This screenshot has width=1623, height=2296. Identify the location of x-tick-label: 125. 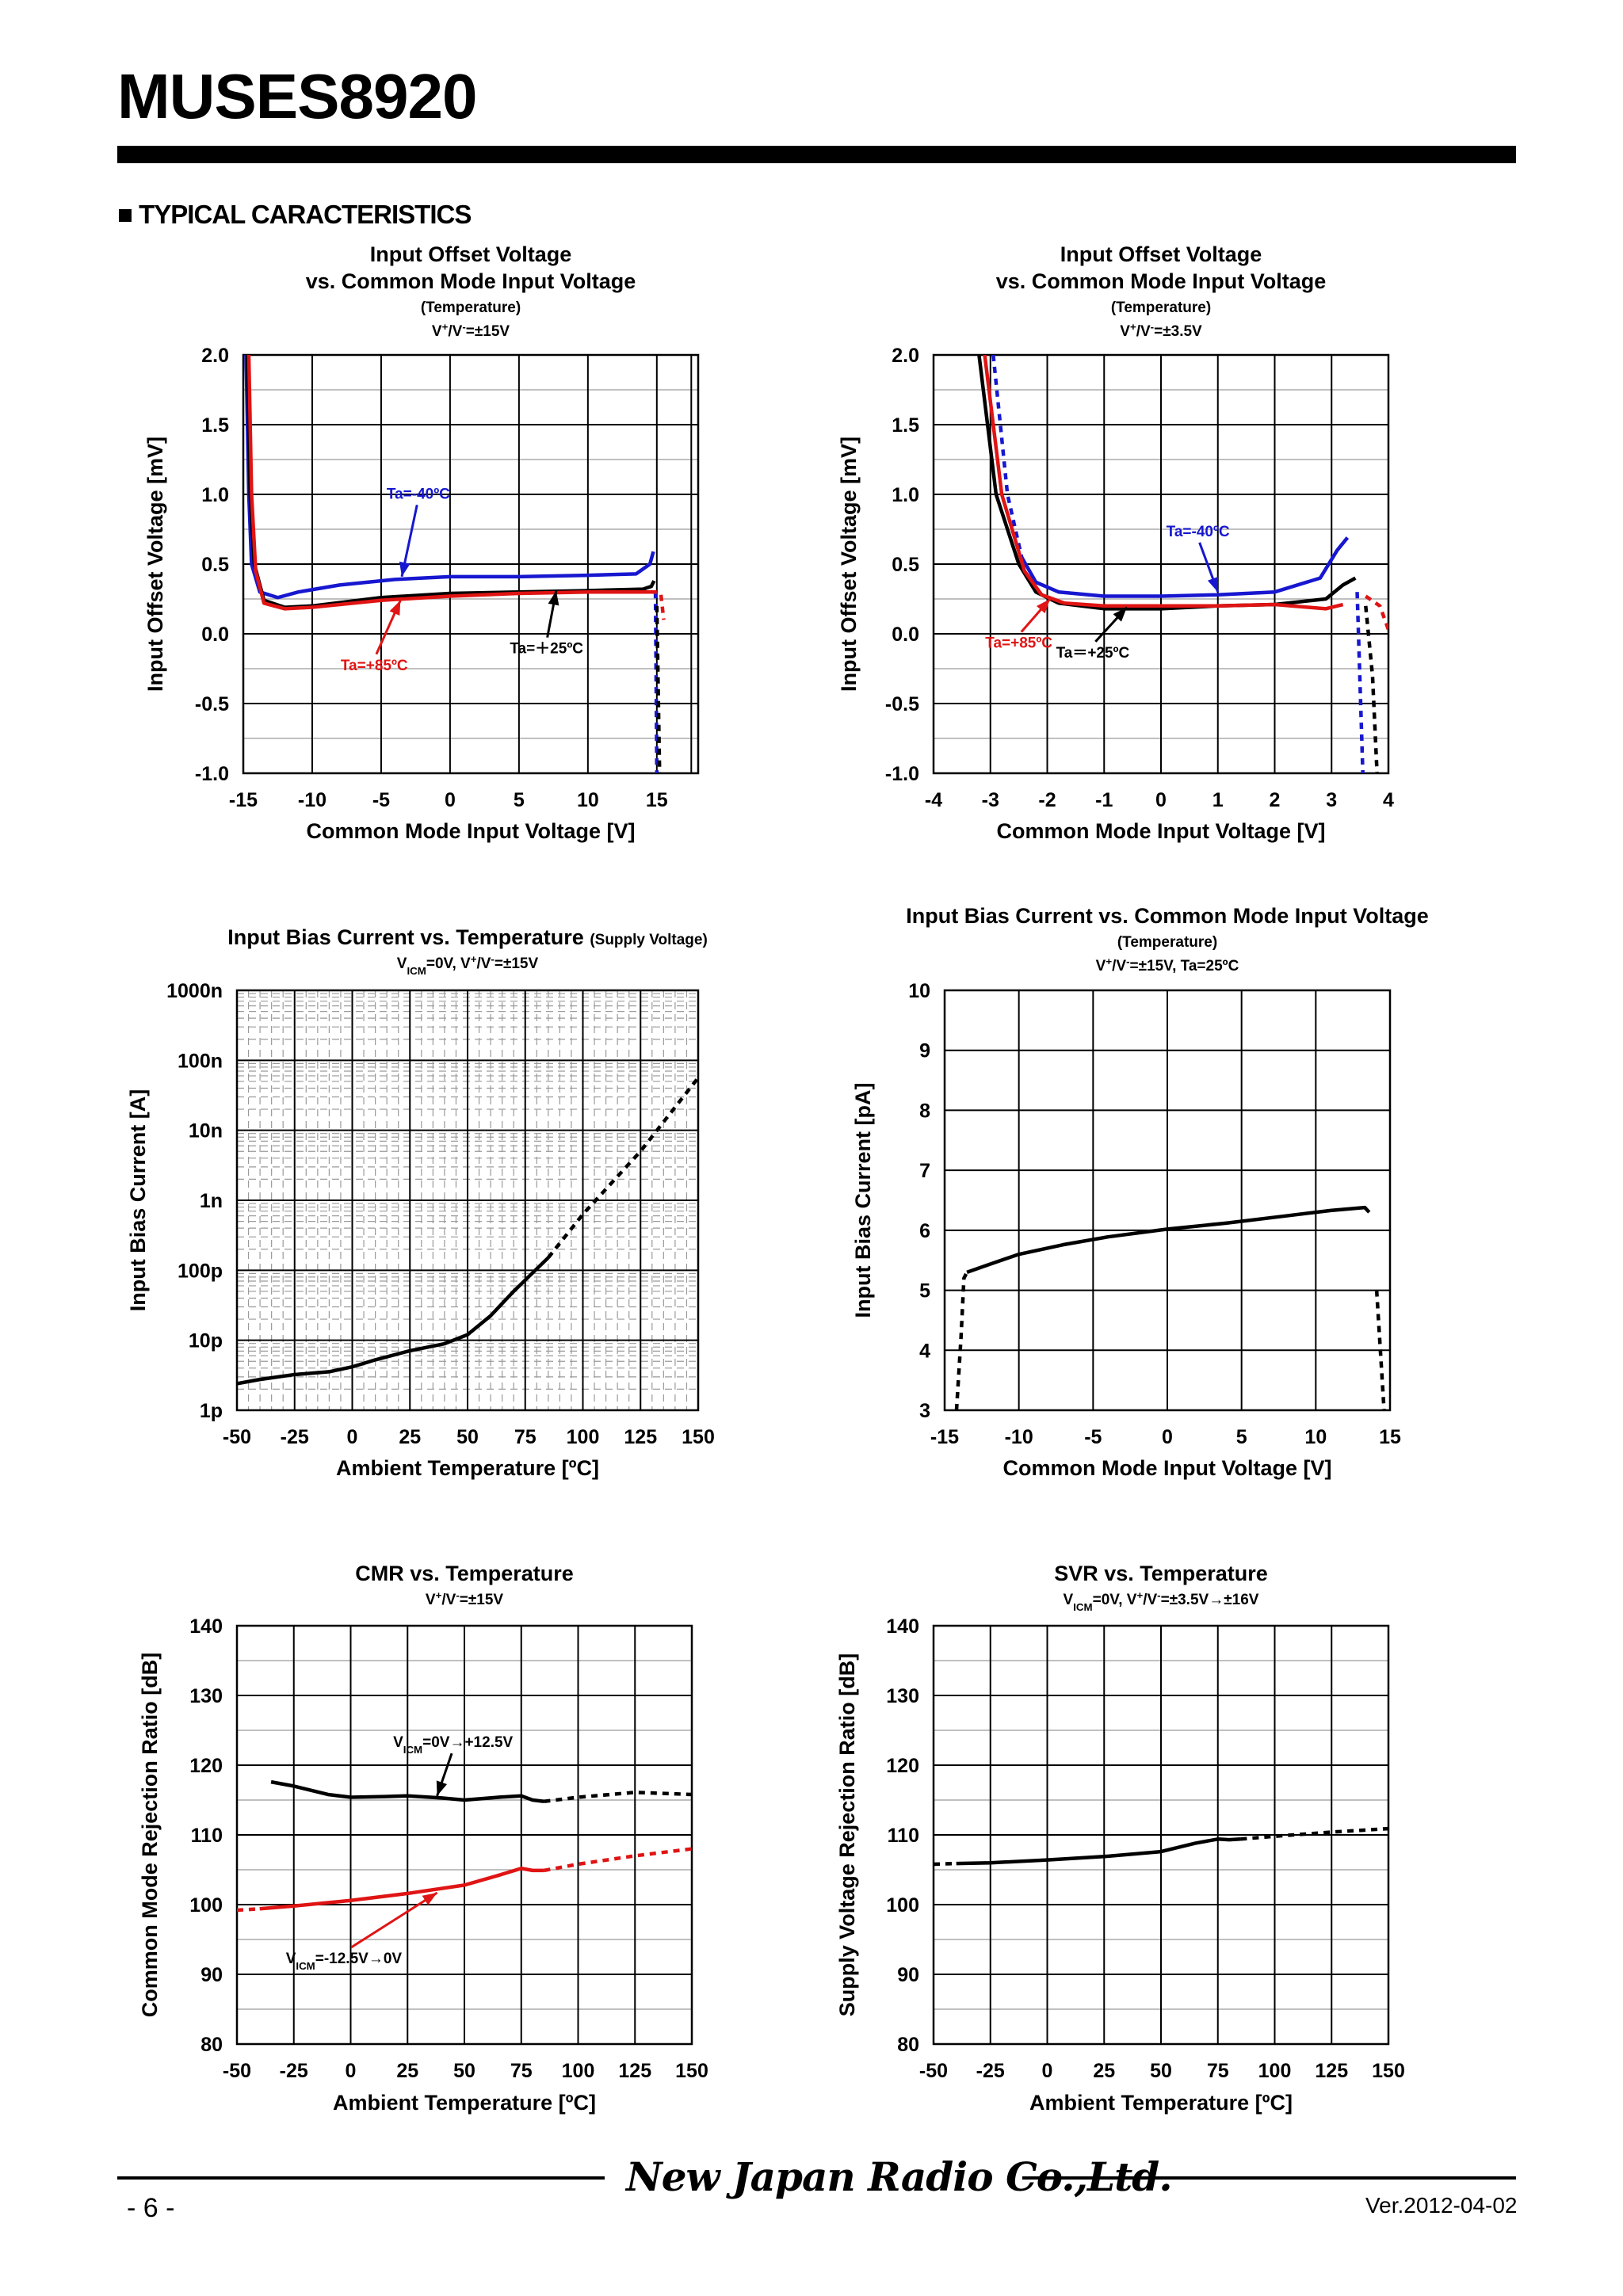
(640, 1437).